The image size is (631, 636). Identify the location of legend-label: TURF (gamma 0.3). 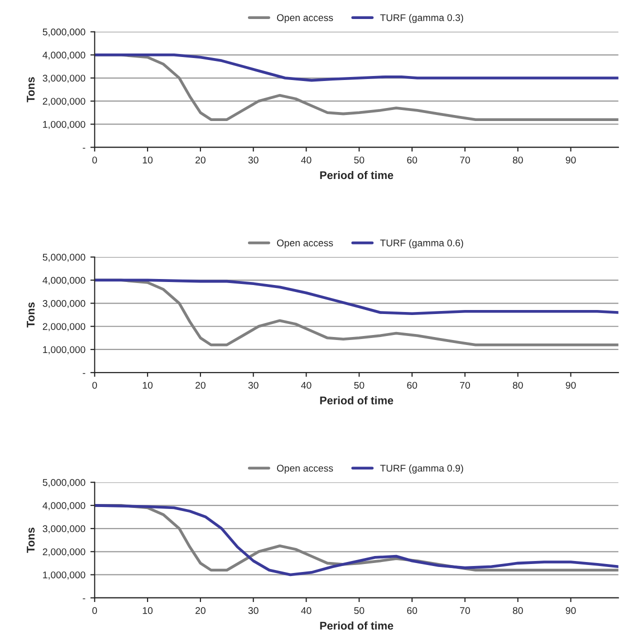
(422, 19).